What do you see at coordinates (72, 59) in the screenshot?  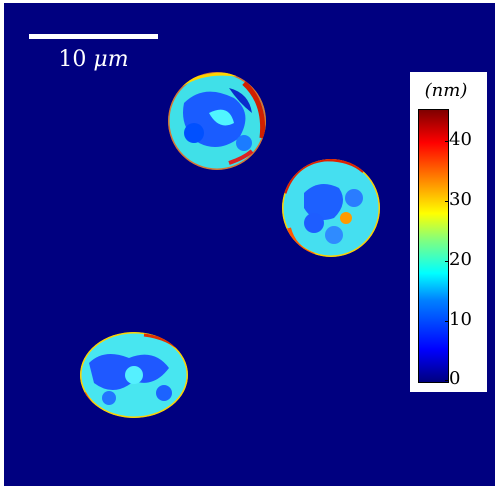 I see `scale-bar-value: 10` at bounding box center [72, 59].